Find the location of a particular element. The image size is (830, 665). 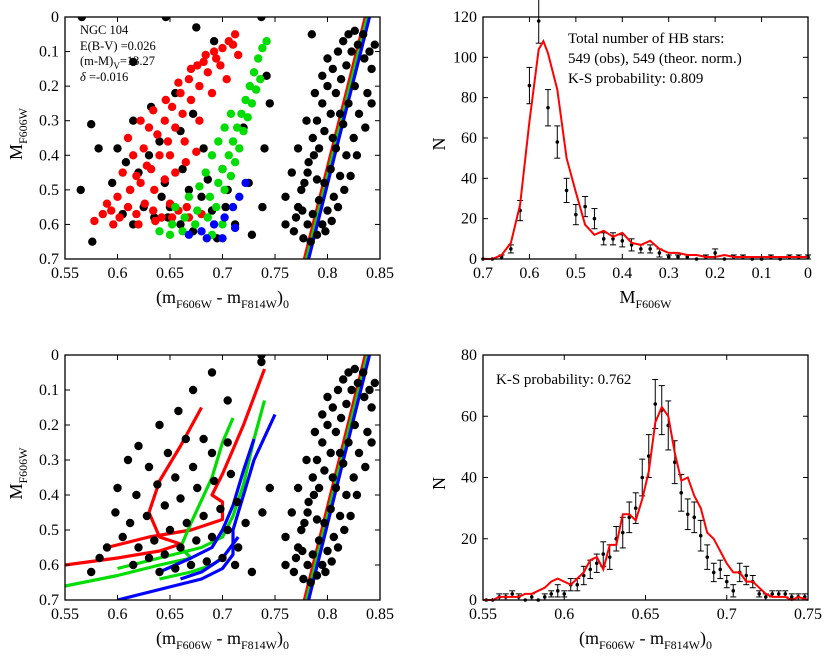

top-left-xlabel: (mF606W - mF814W)0 is located at coordinates (222, 299).